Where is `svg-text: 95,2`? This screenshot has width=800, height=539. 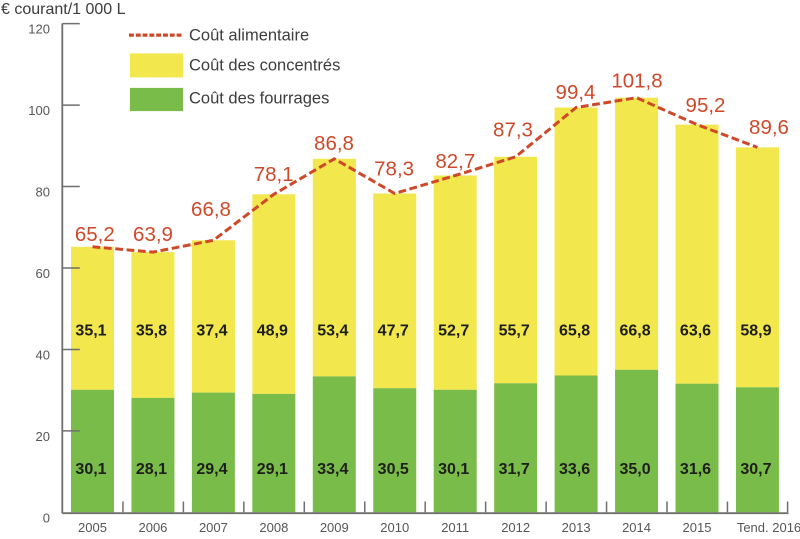
svg-text: 95,2 is located at coordinates (706, 105).